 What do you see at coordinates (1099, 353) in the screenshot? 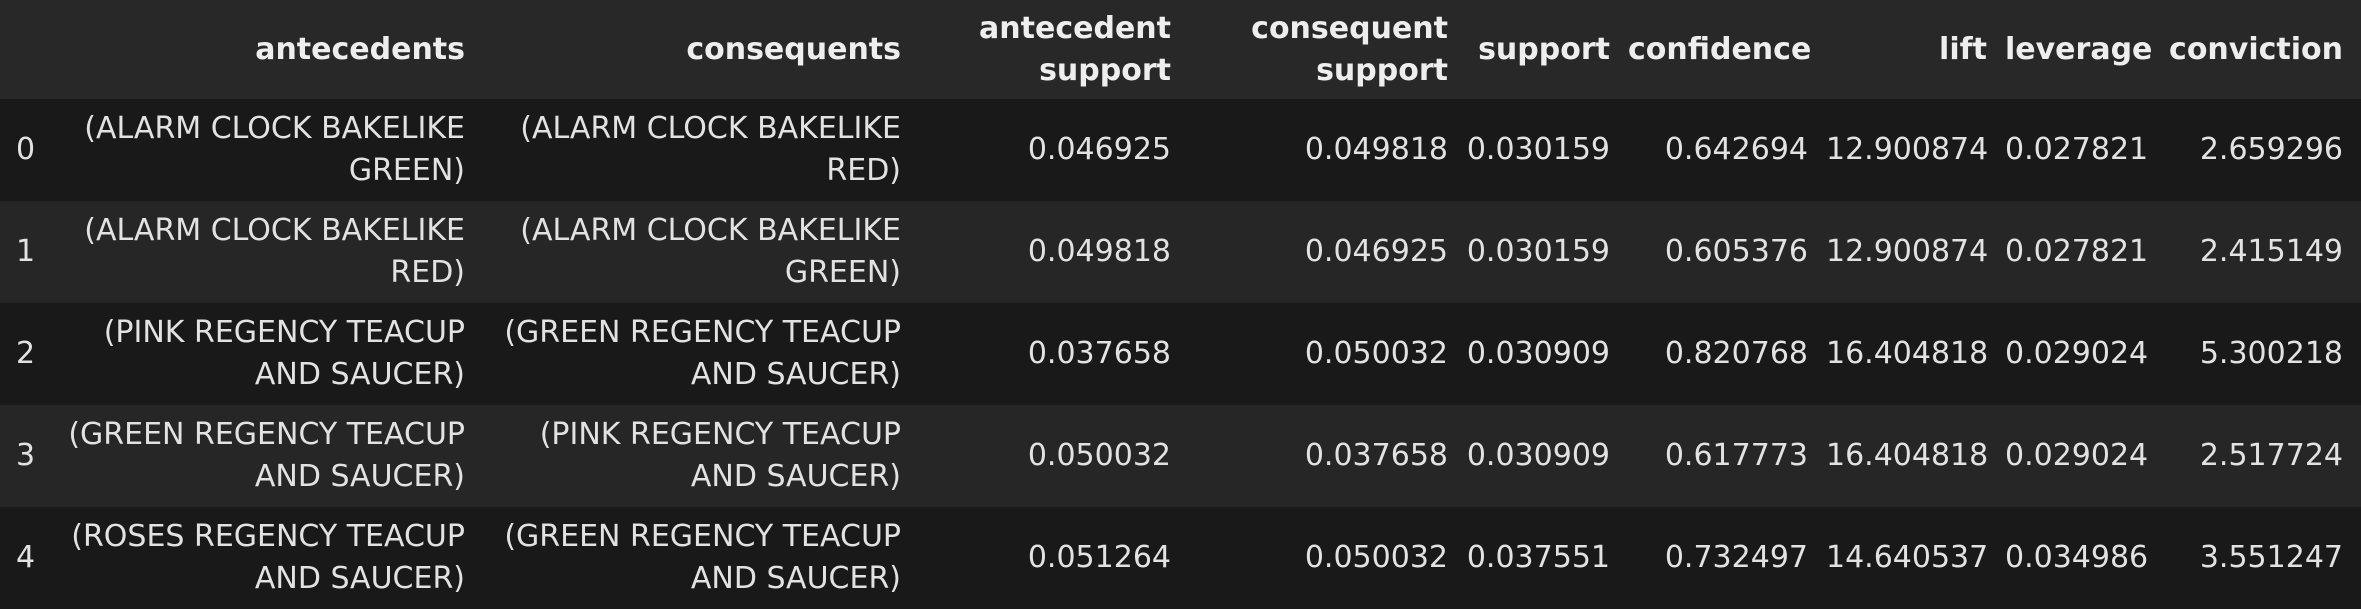
I see `cell-antecedent-support: 0.037658` at bounding box center [1099, 353].